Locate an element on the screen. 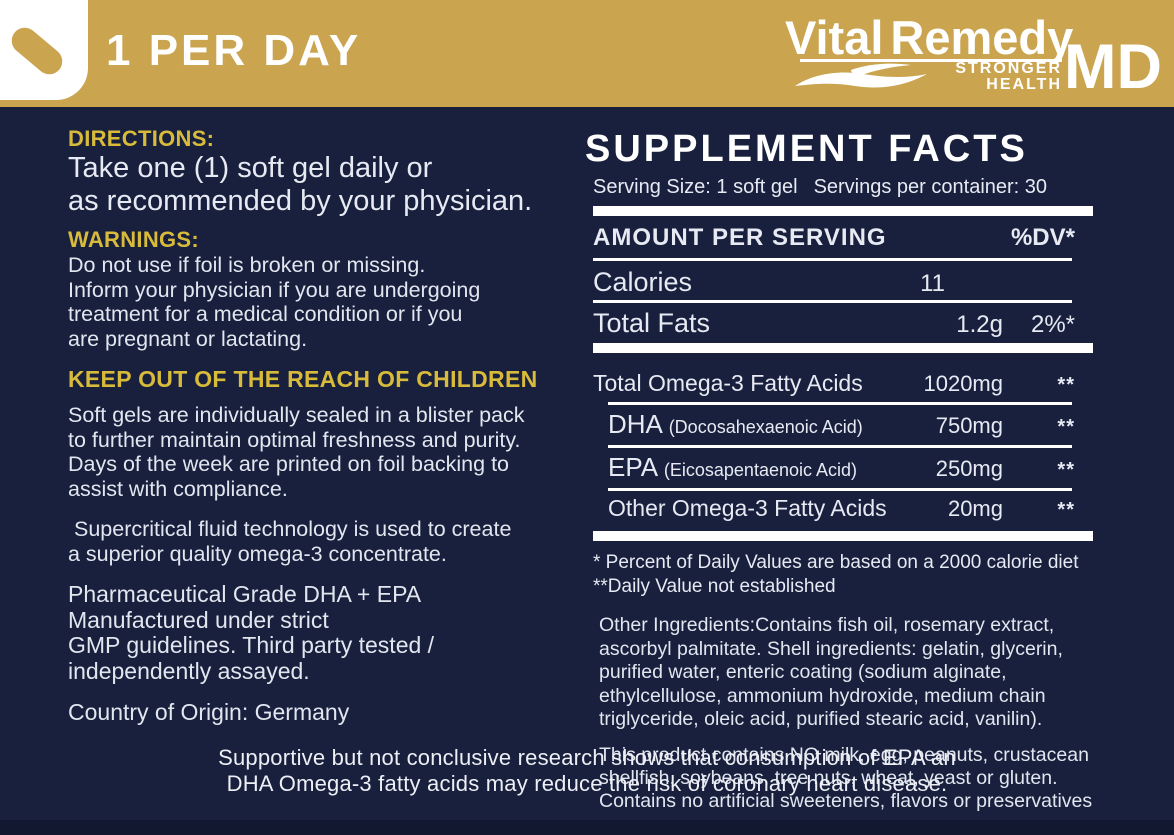  brand-underline is located at coordinates (931, 60).